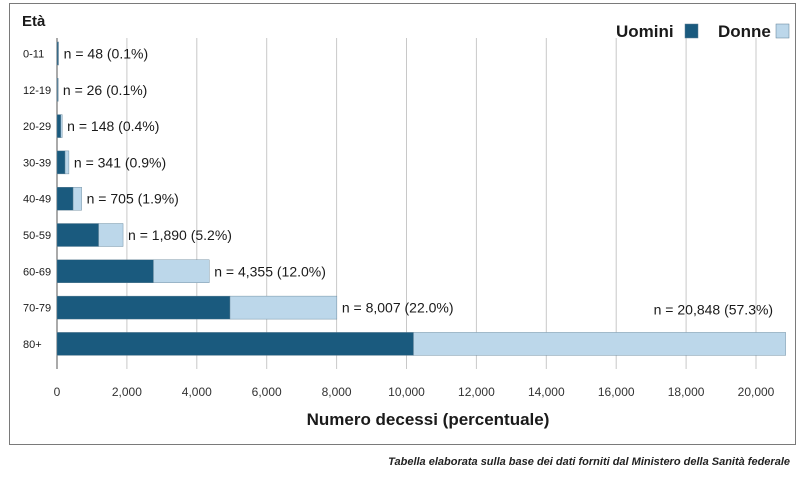 This screenshot has height=478, width=800. Describe the element at coordinates (37, 272) in the screenshot. I see `category-label: 60-69` at that location.